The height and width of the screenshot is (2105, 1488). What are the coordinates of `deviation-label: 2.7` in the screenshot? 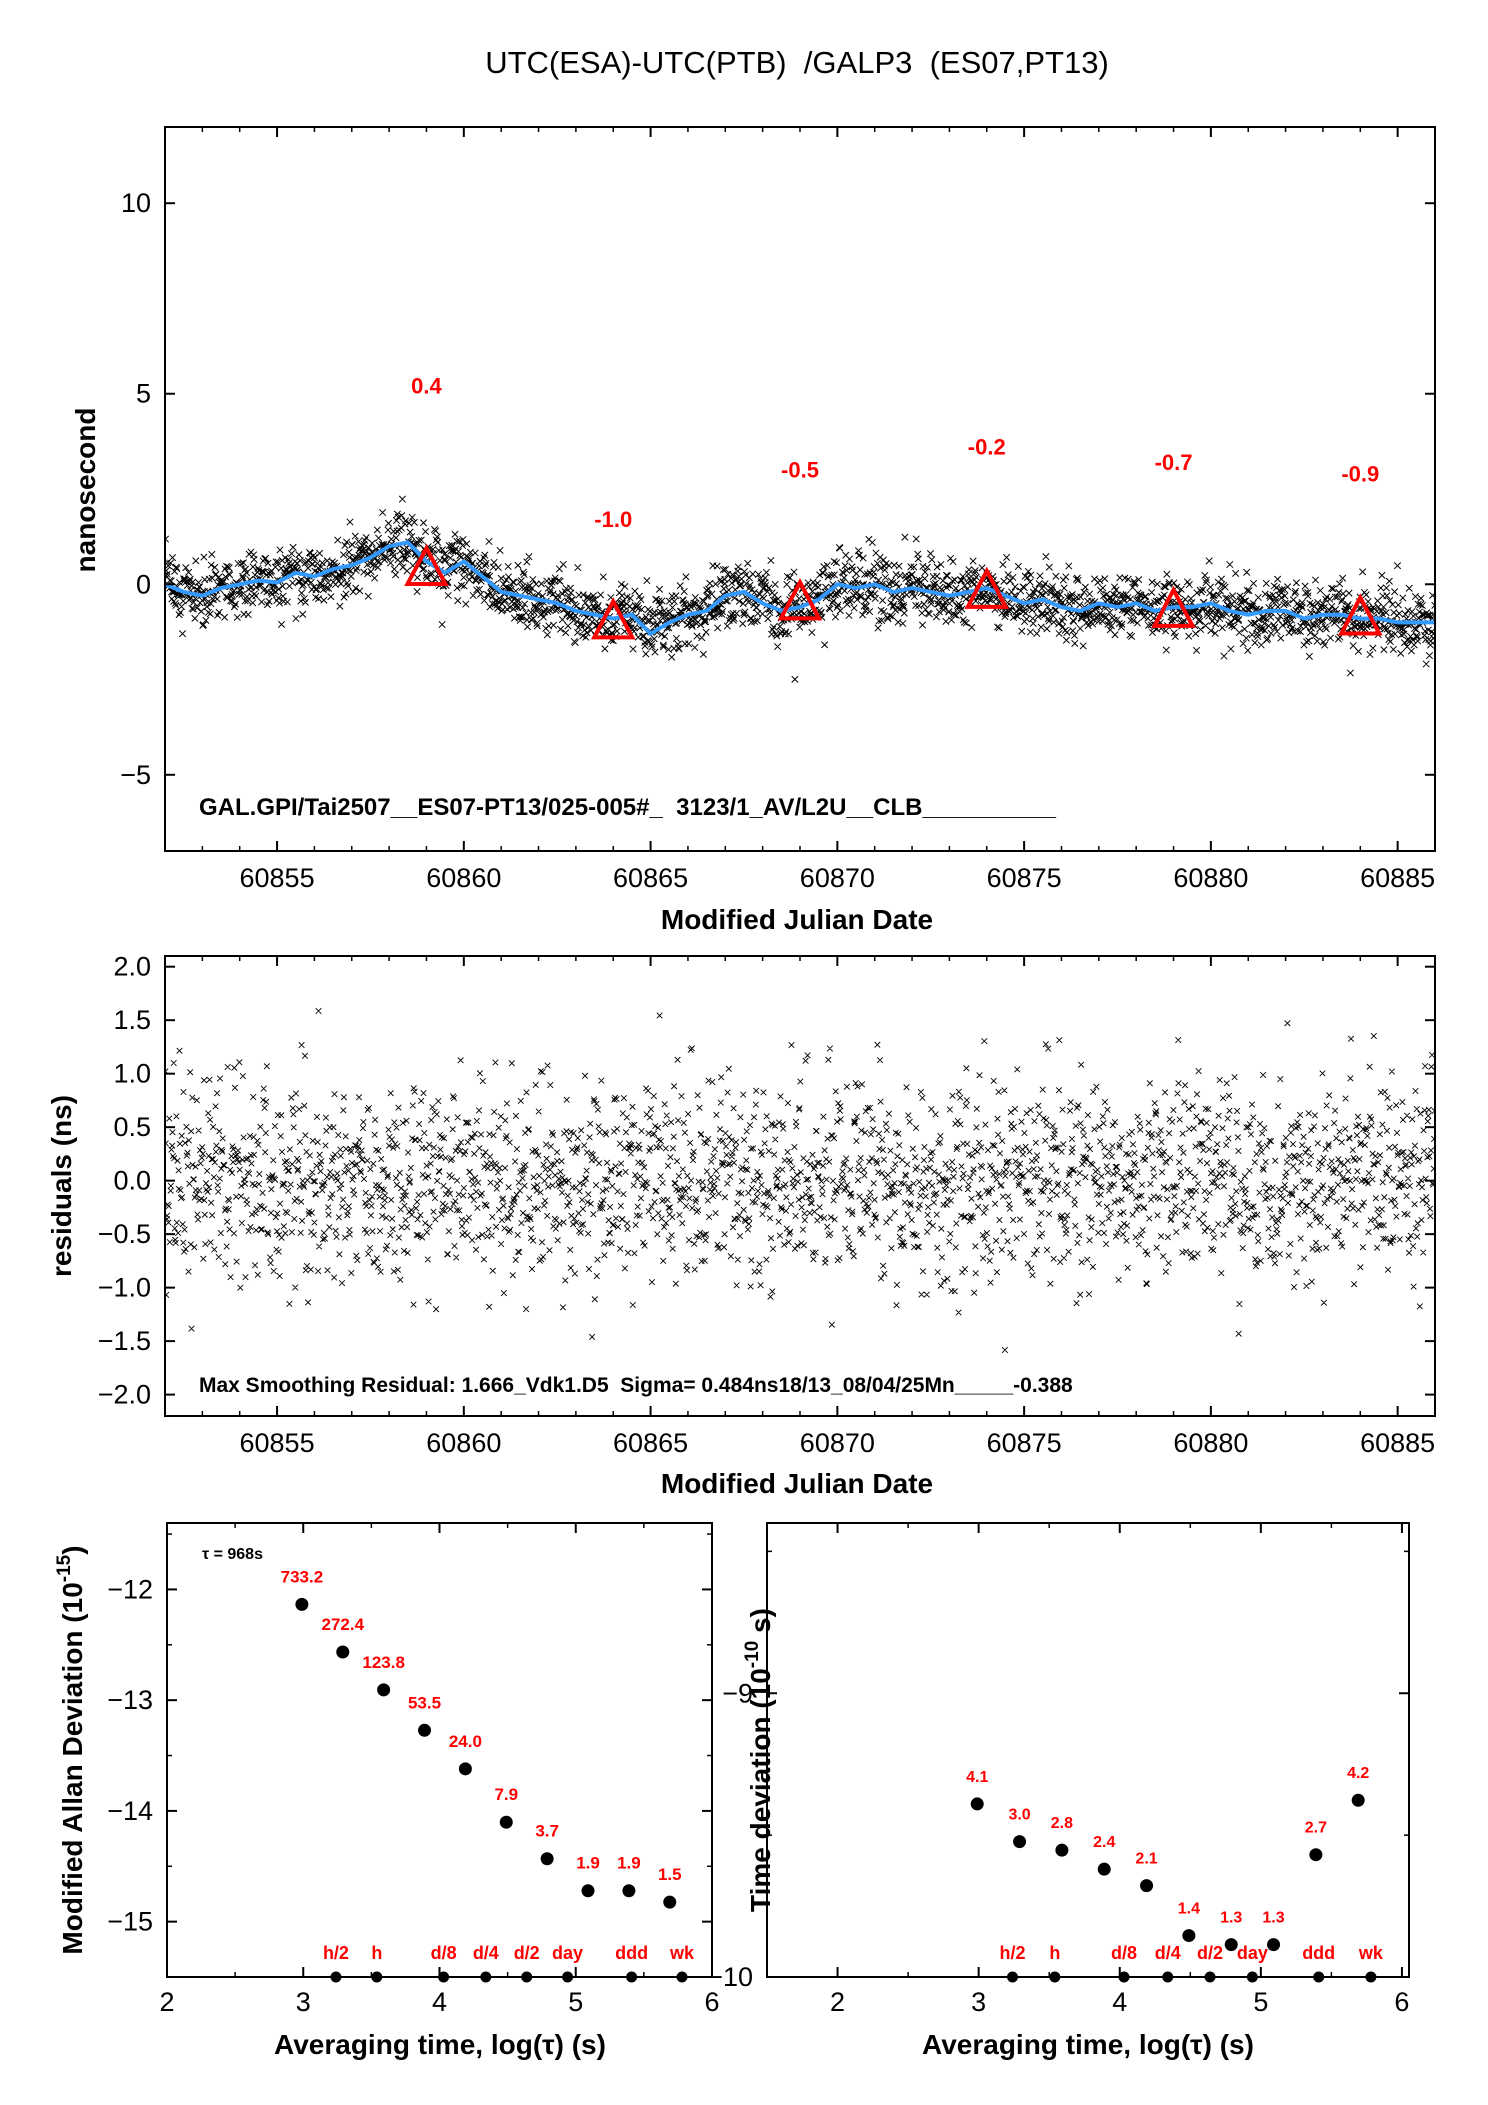 It's located at (1316, 1828).